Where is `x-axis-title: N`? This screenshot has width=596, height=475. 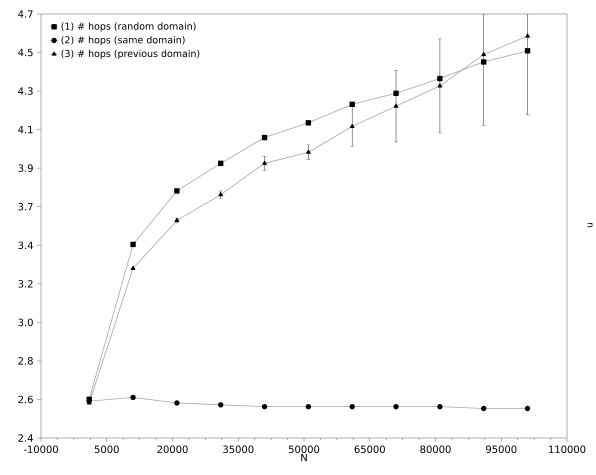
x-axis-title: N is located at coordinates (304, 458).